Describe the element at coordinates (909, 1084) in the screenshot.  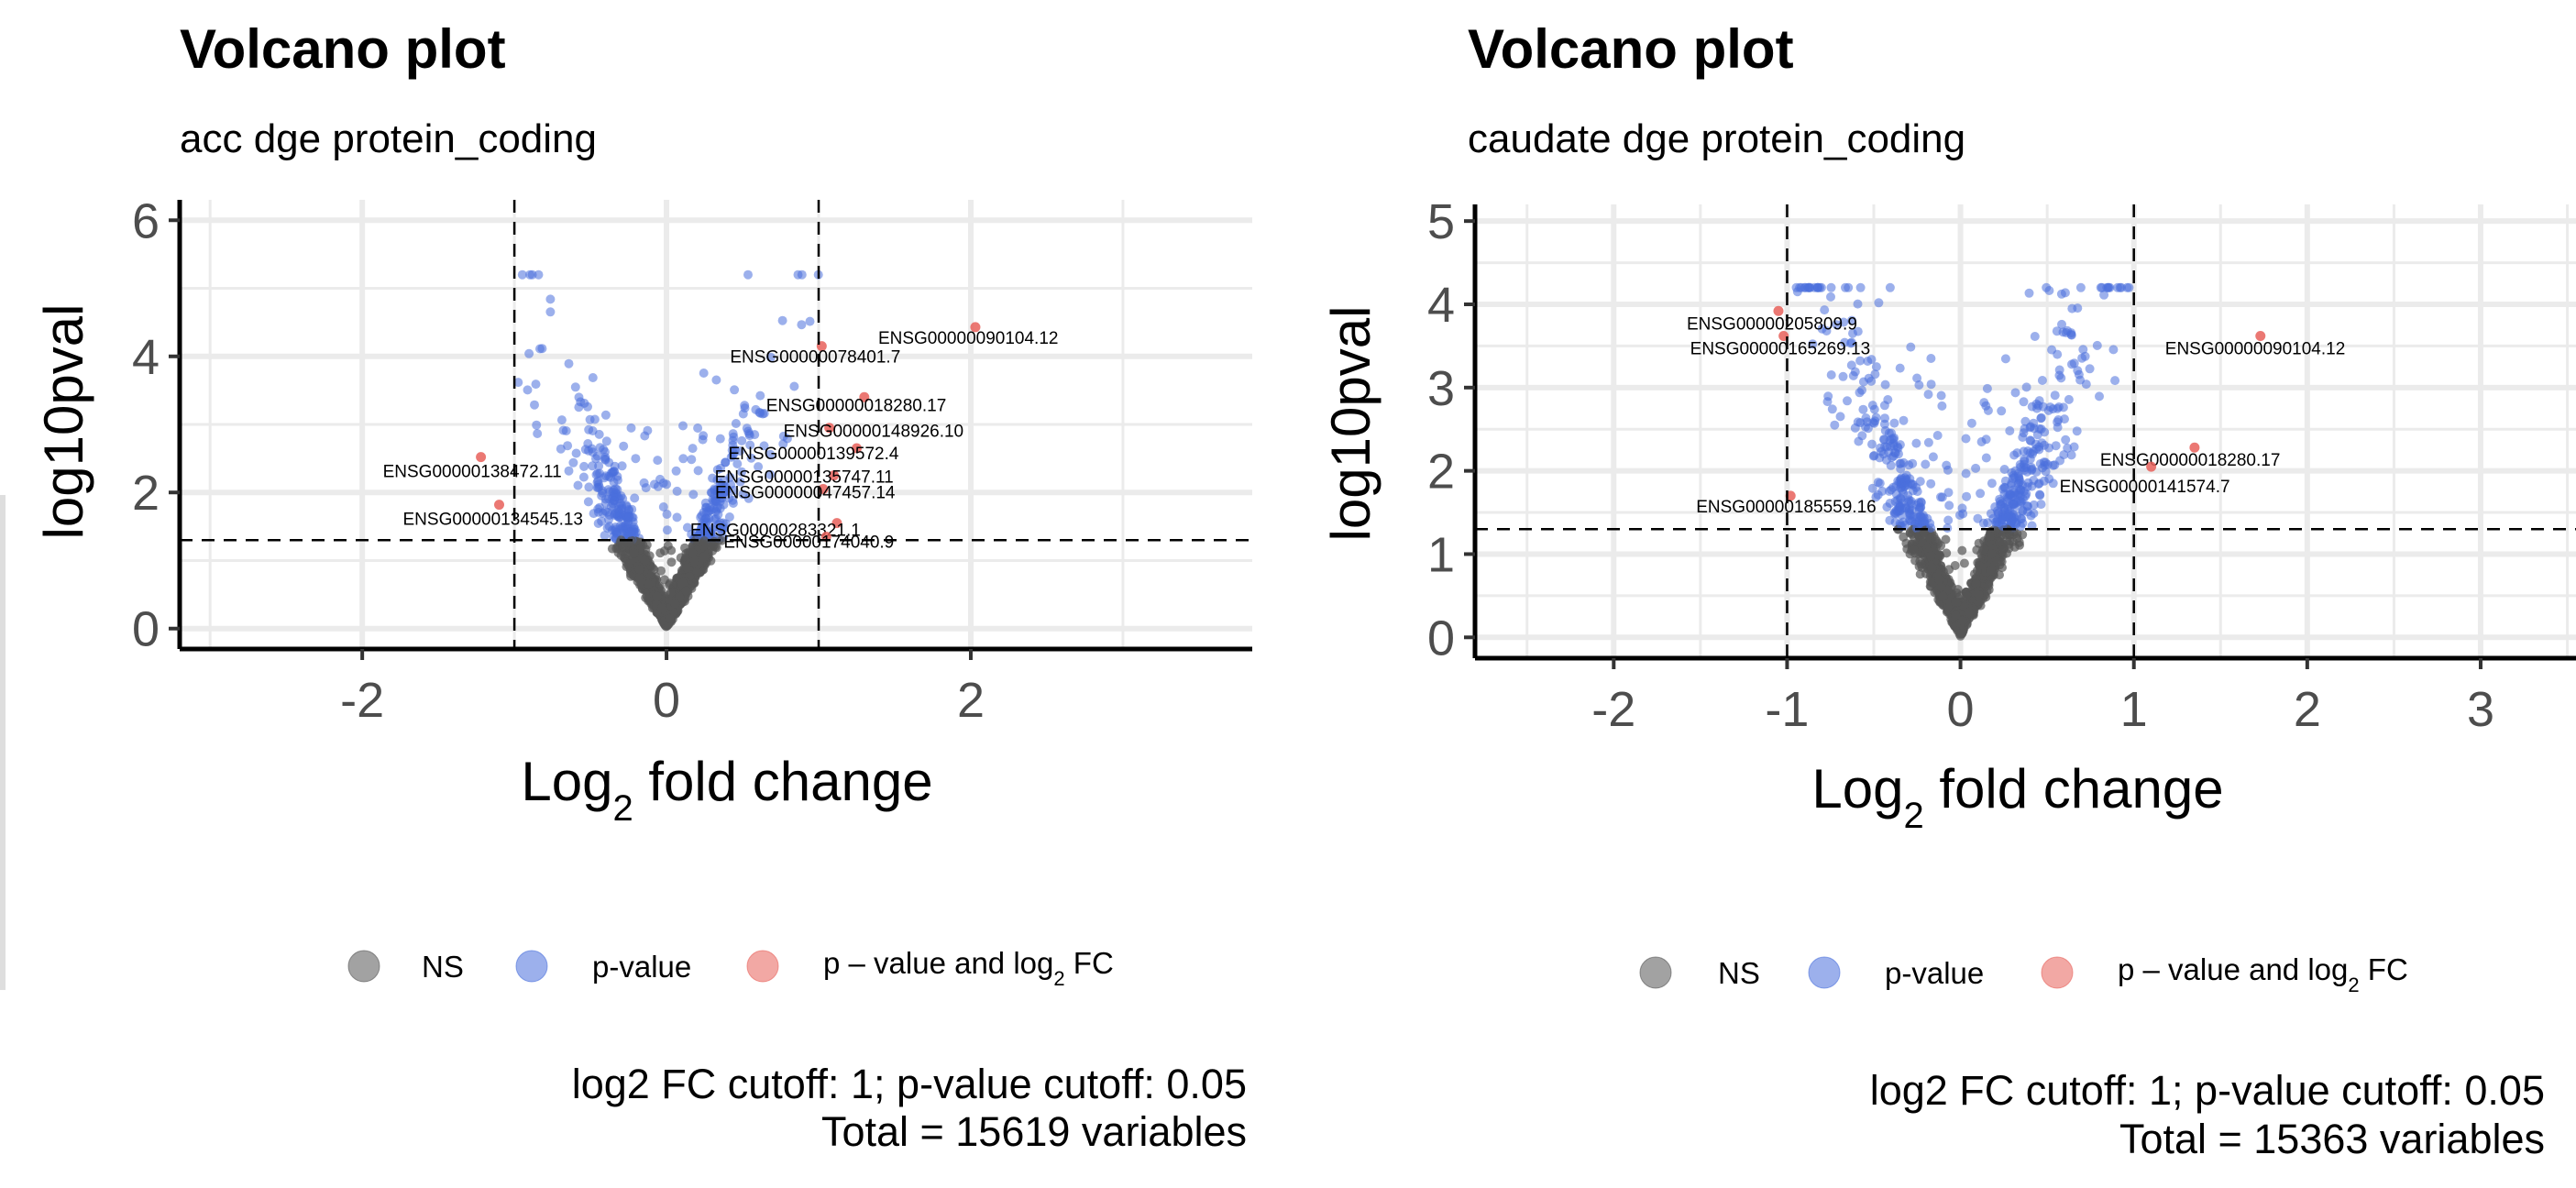
I see `caption-cutoffs: log2 FC cutoff: 1; p-value cutoff: 0.05` at that location.